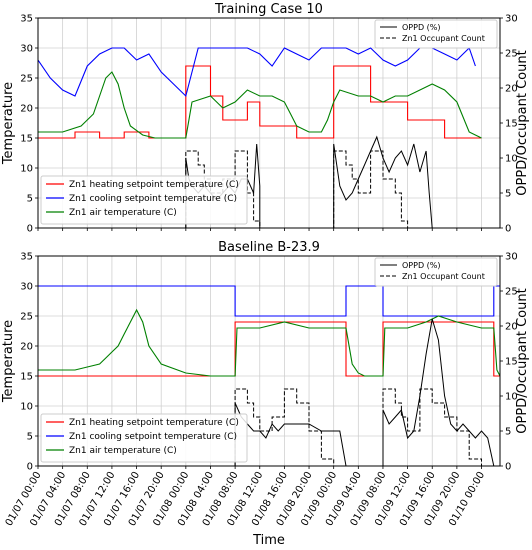  What do you see at coordinates (269, 247) in the screenshot?
I see `chart-title: Baseline B-23.9` at bounding box center [269, 247].